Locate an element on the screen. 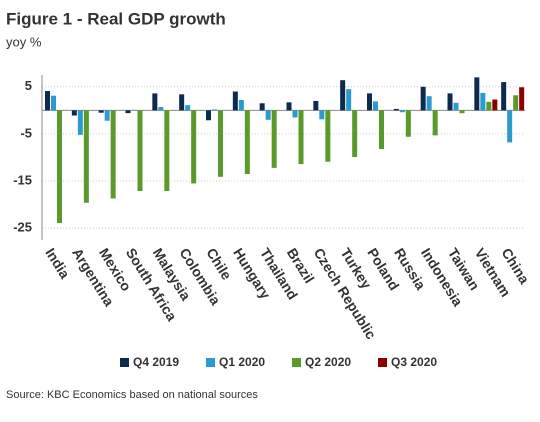 This screenshot has width=540, height=422. y-tick-label: 5 is located at coordinates (28, 85).